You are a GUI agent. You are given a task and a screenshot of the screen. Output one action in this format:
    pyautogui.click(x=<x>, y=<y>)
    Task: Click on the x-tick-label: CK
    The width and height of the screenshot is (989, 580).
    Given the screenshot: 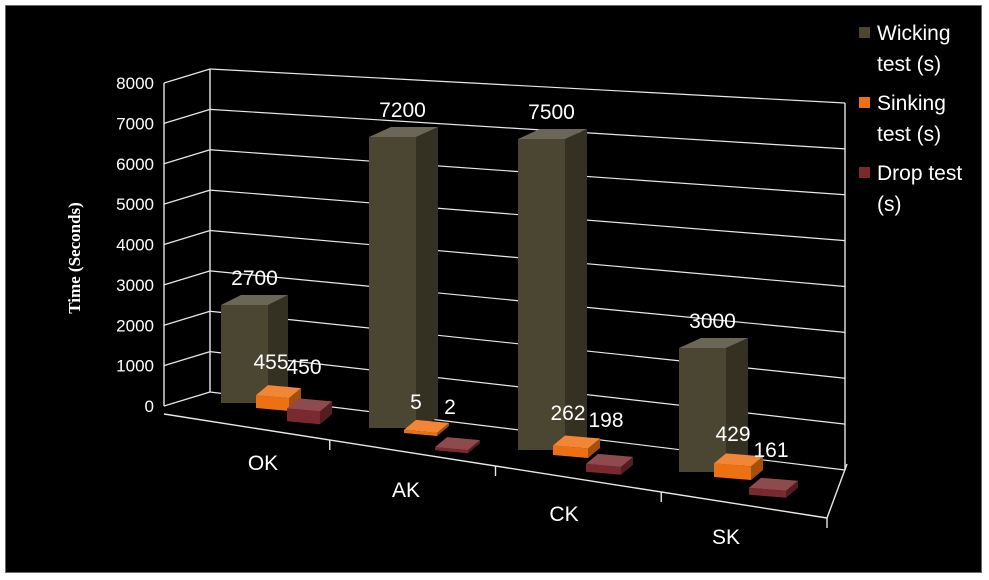 What is the action you would take?
    pyautogui.click(x=563, y=514)
    